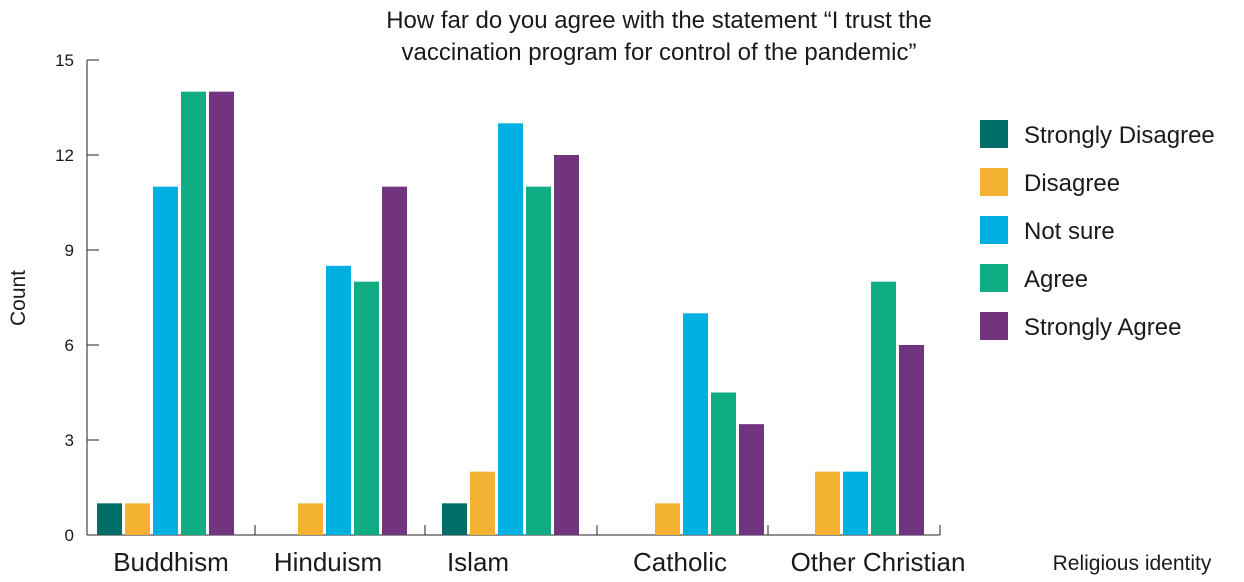 Image resolution: width=1244 pixels, height=582 pixels. I want to click on x-axis-title: Religious identity, so click(1132, 563).